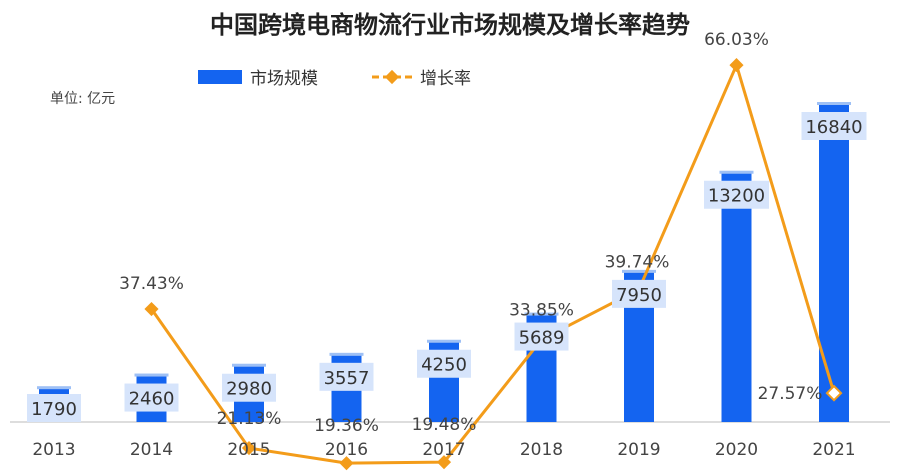 This screenshot has height=472, width=900. I want to click on growth-marker-2020, so click(736, 65).